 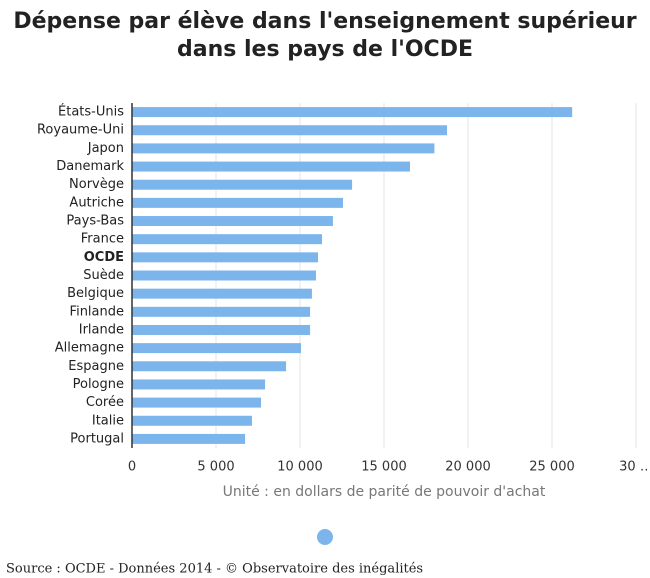 What do you see at coordinates (325, 537) in the screenshot?
I see `legend-marker` at bounding box center [325, 537].